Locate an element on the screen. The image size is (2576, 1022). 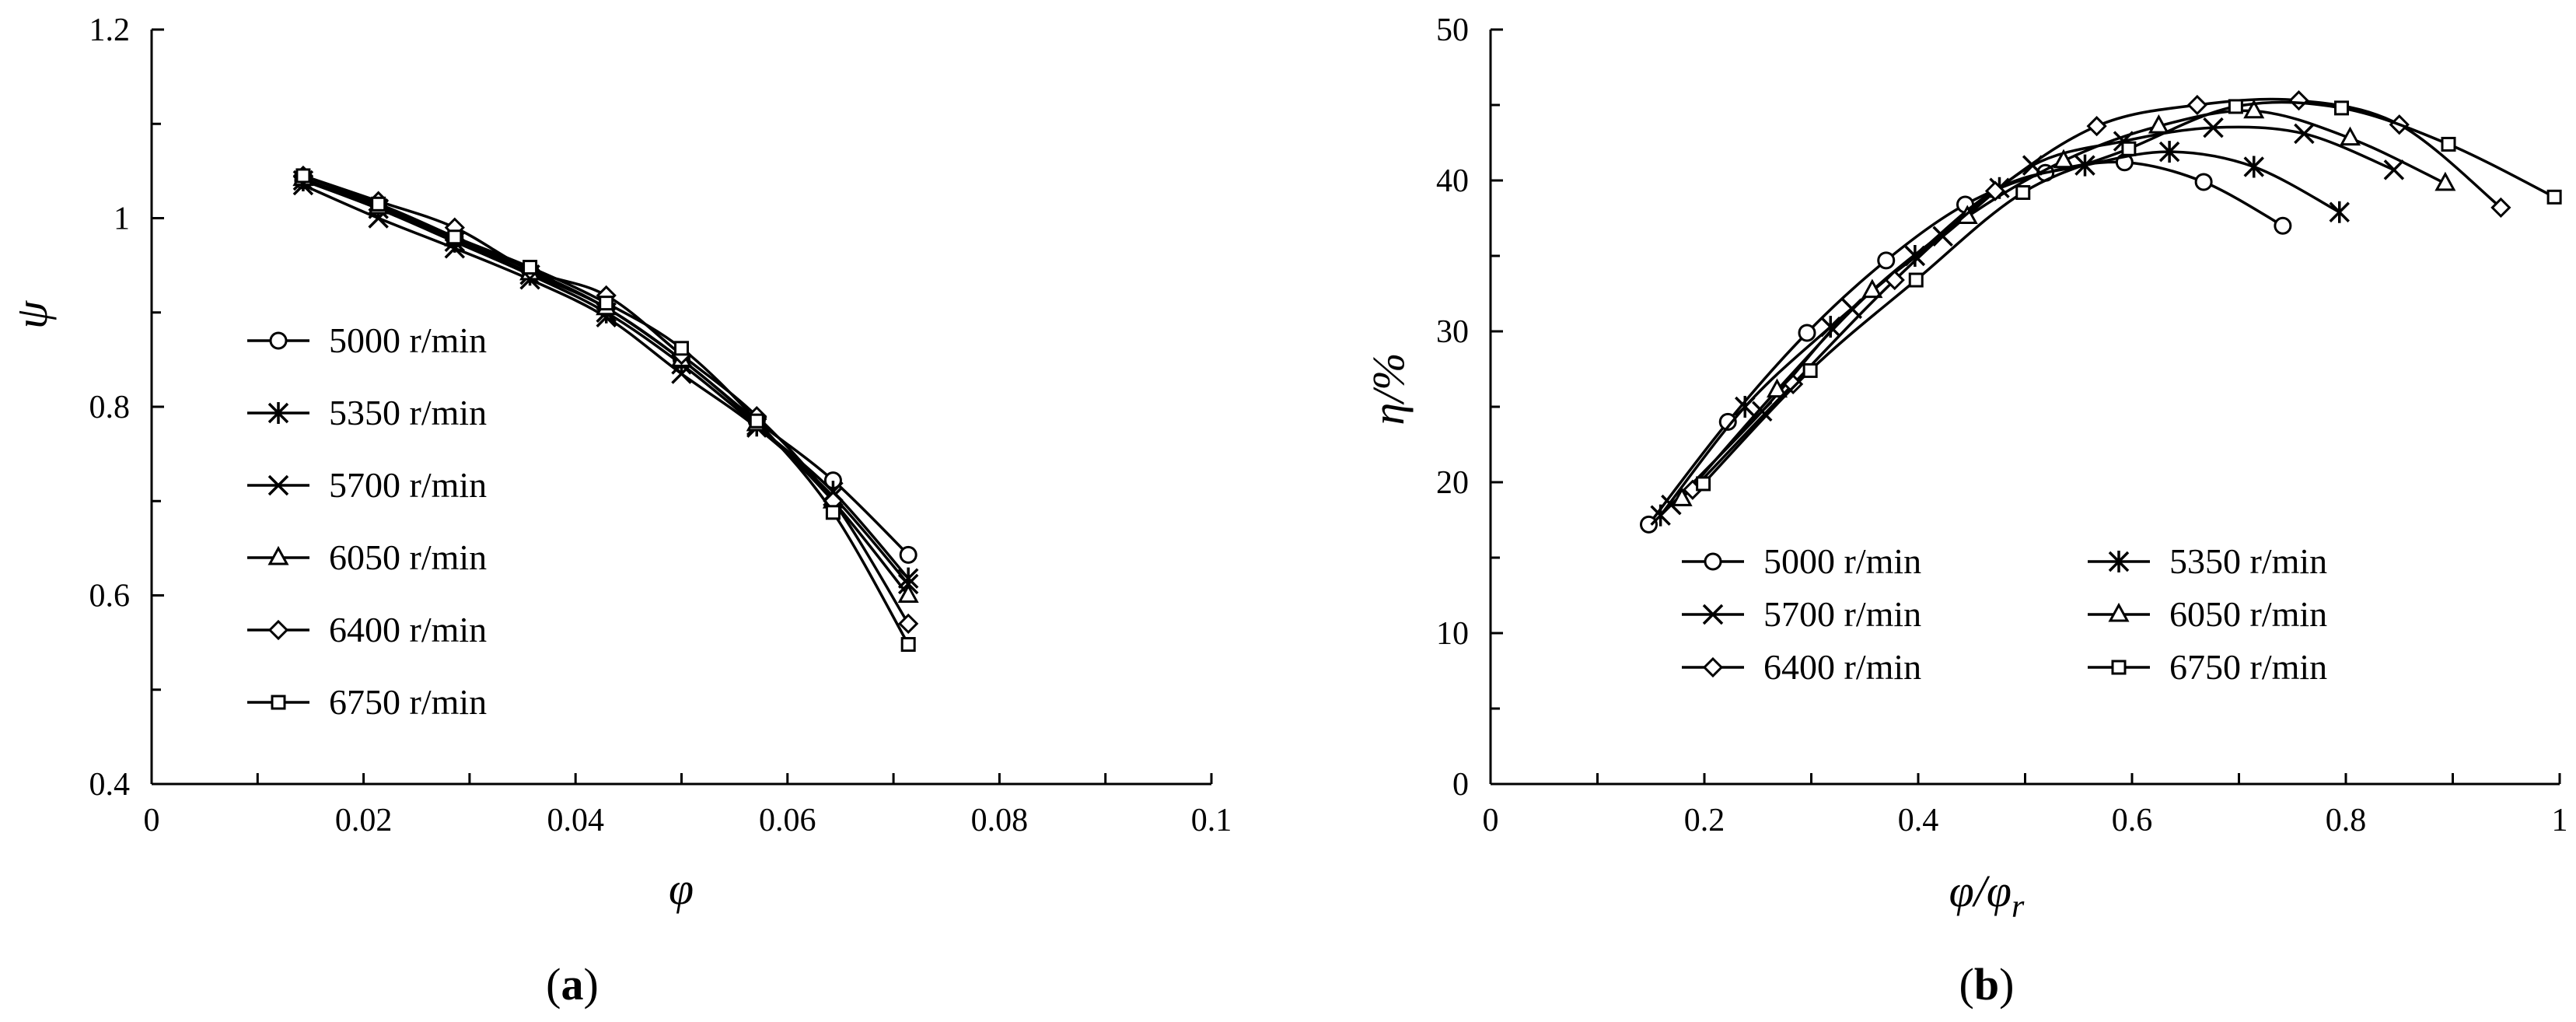
x-tick-label: 0.08 is located at coordinates (1000, 821).